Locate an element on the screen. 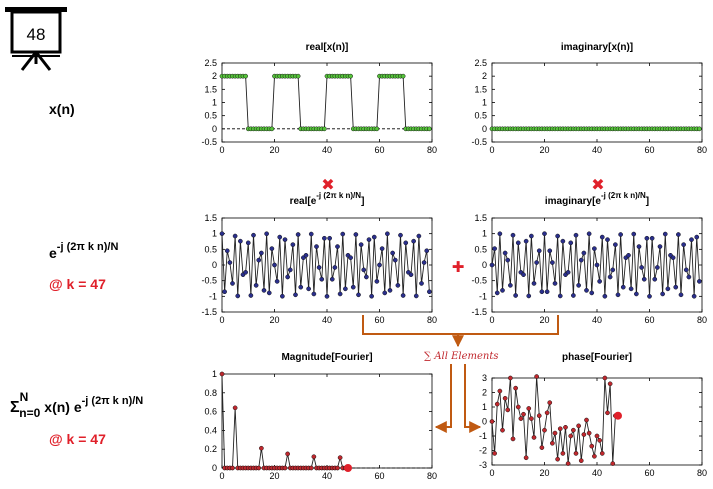 This screenshot has width=713, height=489. y-tick-label: 0.2 is located at coordinates (210, 449).